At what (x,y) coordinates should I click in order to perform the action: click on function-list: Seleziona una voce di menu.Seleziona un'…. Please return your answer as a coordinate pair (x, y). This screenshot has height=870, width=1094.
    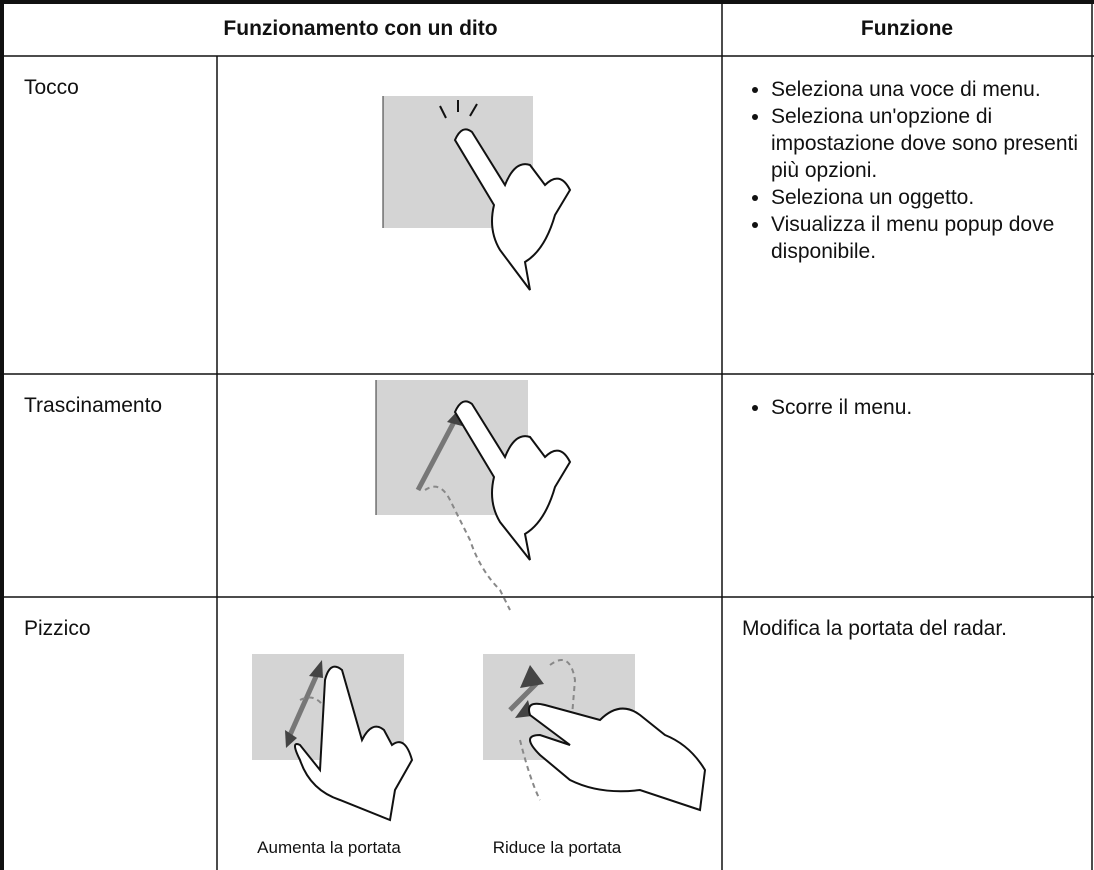
    Looking at the image, I should click on (917, 170).